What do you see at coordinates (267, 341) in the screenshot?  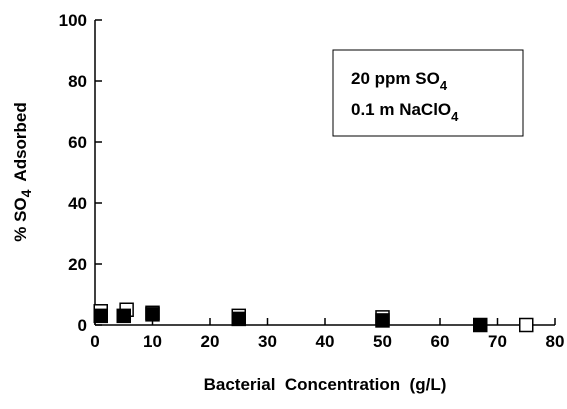 I see `x-tick-label: 30` at bounding box center [267, 341].